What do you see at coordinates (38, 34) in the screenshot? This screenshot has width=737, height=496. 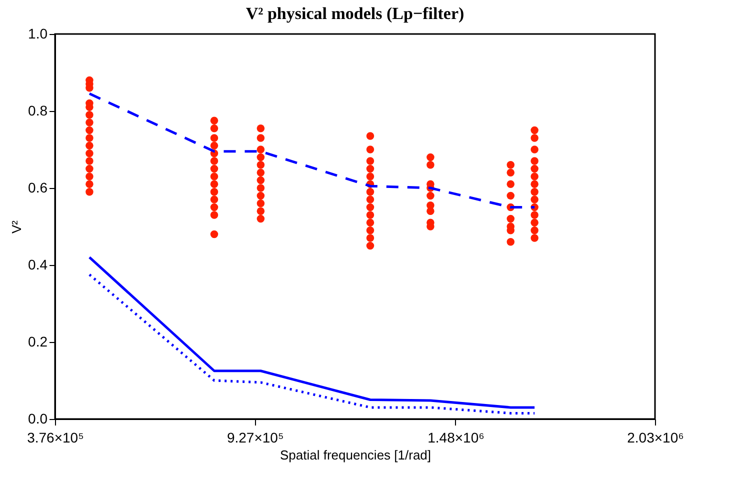 I see `y-tick-label: 1.0` at bounding box center [38, 34].